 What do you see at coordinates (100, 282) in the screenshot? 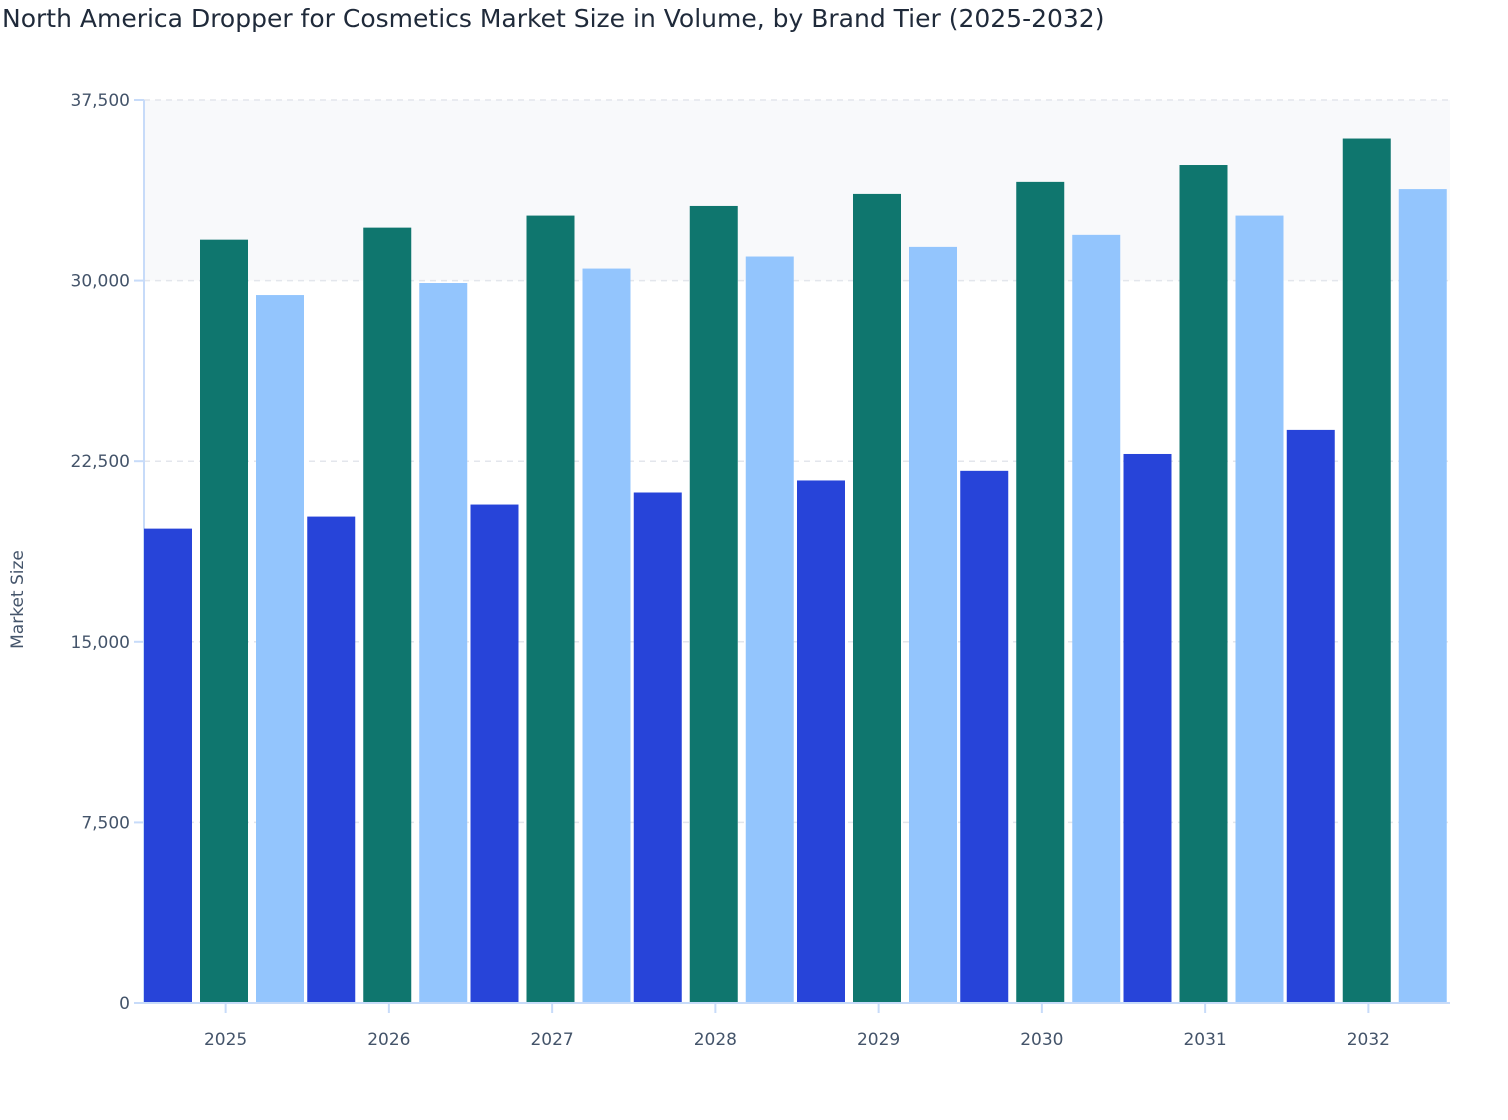
I see `y-tick-label: 30,000` at bounding box center [100, 282].